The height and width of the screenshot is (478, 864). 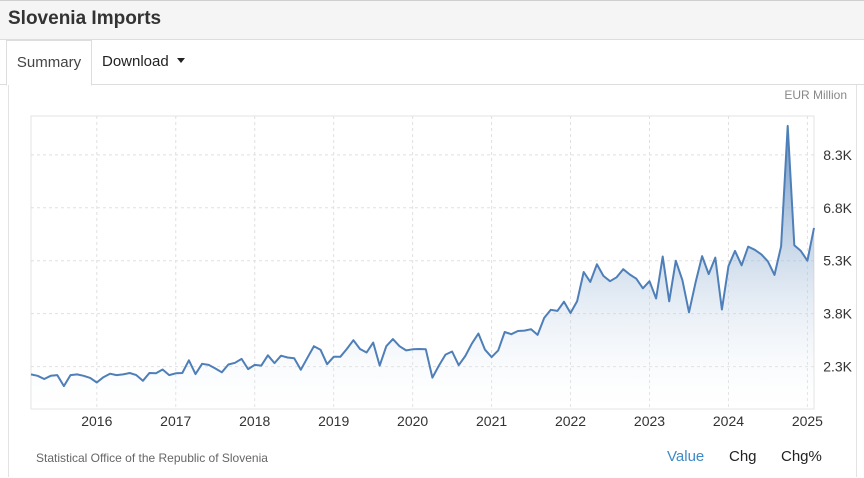 What do you see at coordinates (649, 421) in the screenshot?
I see `x-tick-label: 2023` at bounding box center [649, 421].